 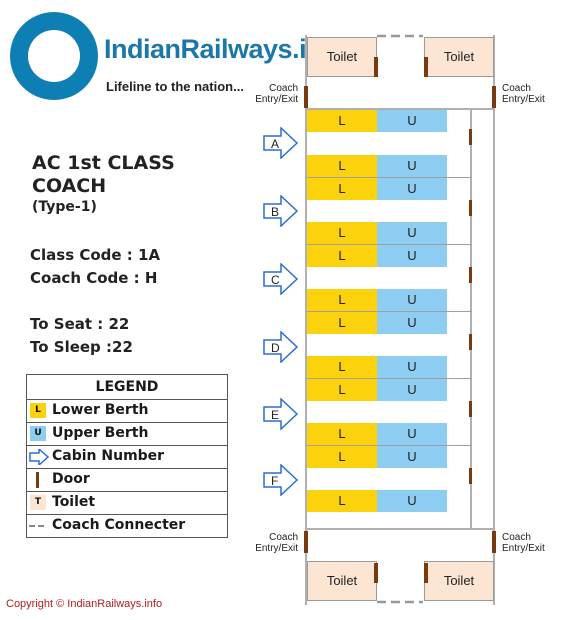 I want to click on coach-right-wall, so click(x=494, y=320).